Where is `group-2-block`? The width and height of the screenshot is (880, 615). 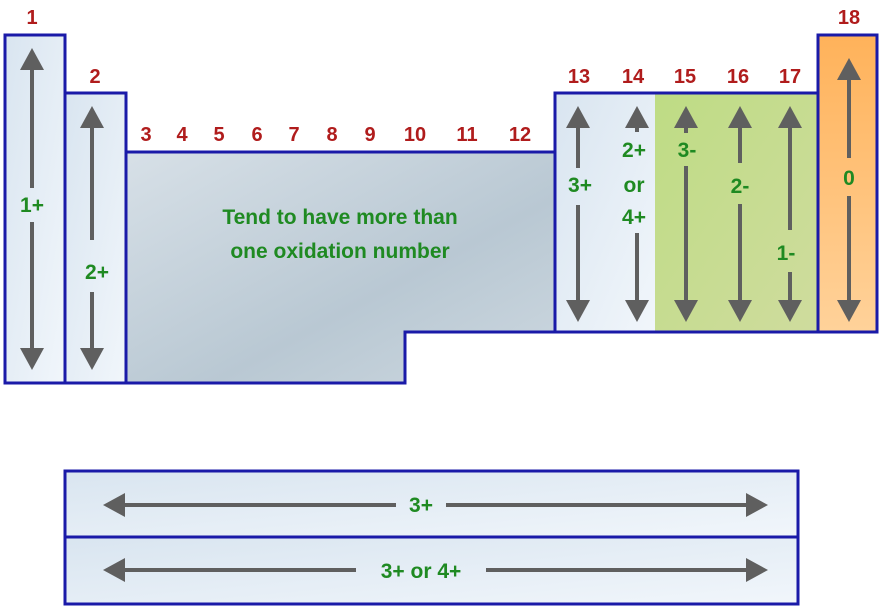
group-2-block is located at coordinates (95, 238).